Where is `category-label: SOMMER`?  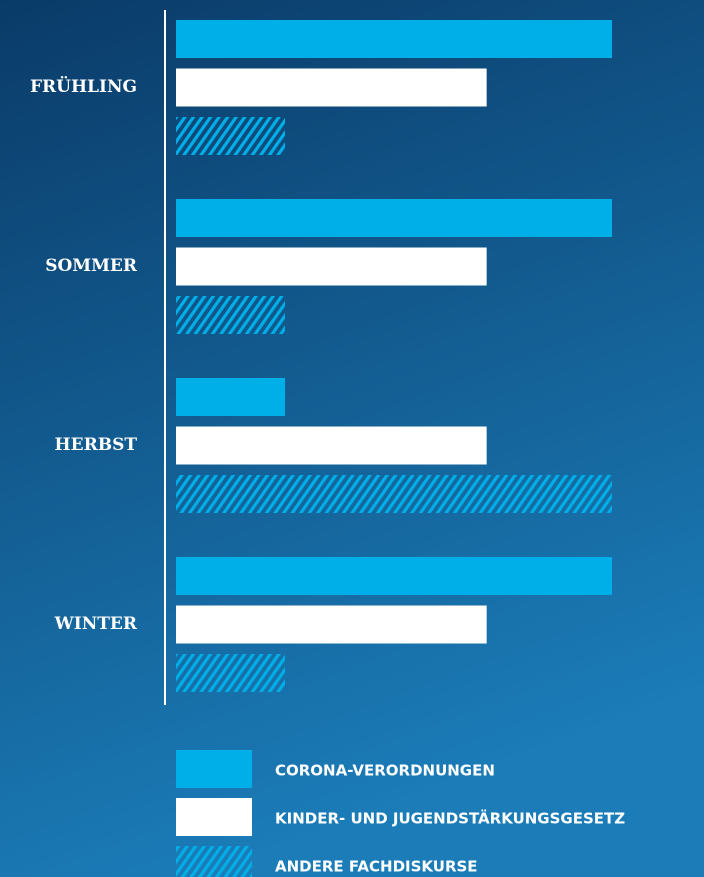
category-label: SOMMER is located at coordinates (91, 266).